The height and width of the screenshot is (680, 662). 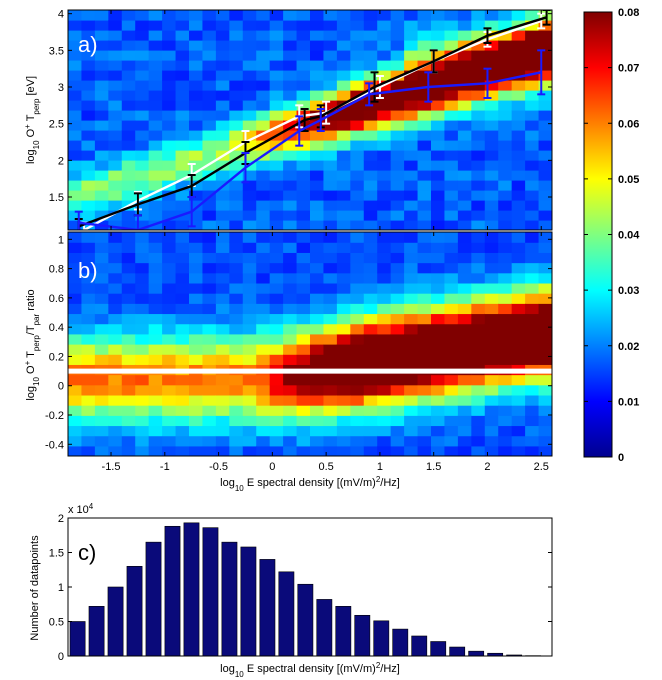 I want to click on bars-c, so click(x=305, y=589).